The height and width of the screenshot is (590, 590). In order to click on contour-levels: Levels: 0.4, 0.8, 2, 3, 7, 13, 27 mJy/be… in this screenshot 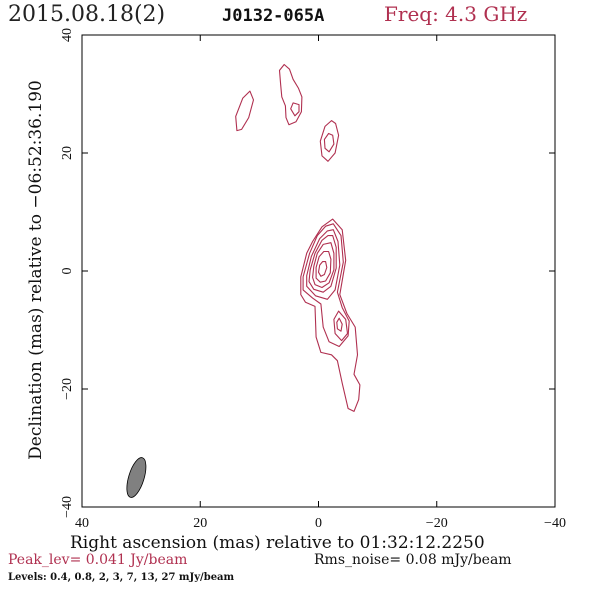, I will do `click(121, 577)`.